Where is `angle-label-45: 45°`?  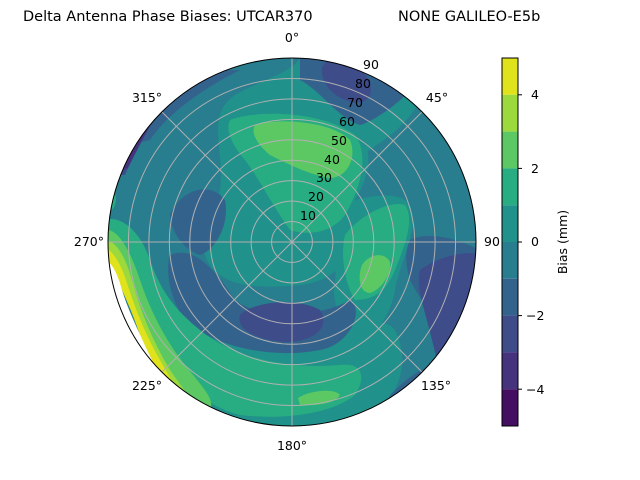
angle-label-45: 45° is located at coordinates (437, 97).